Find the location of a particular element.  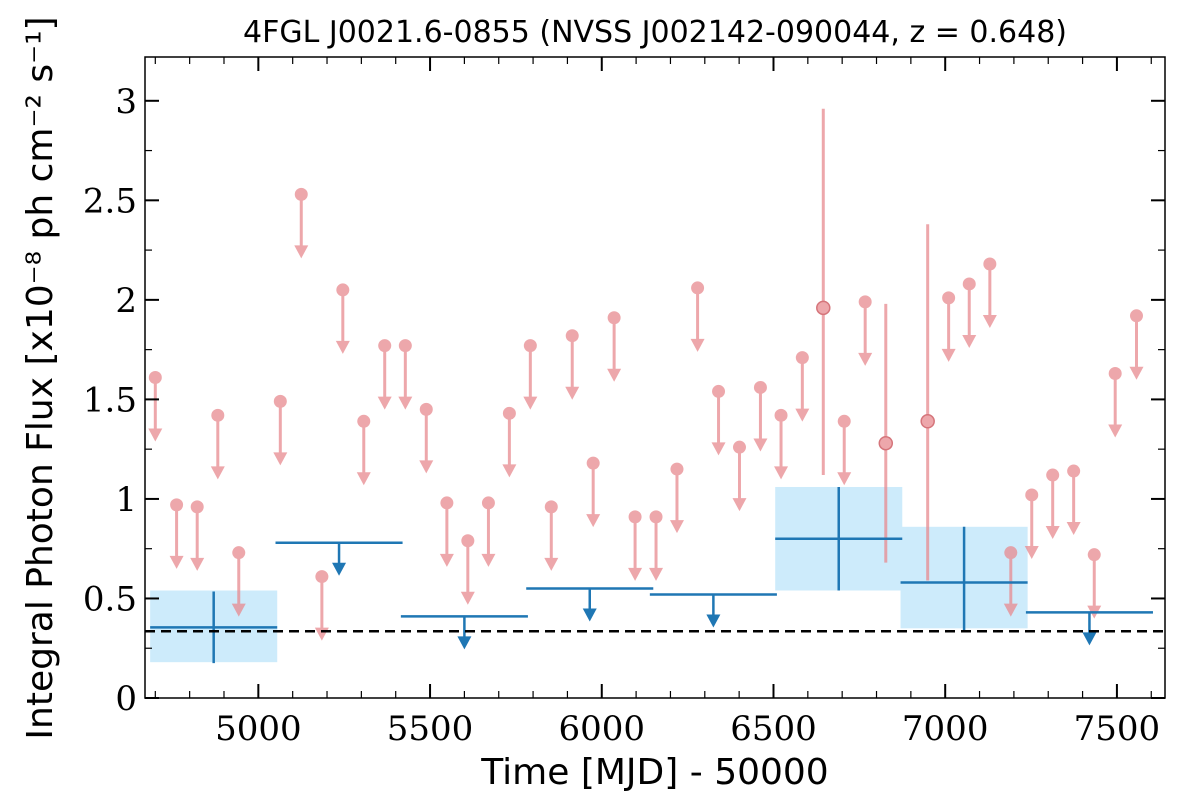

y-tick-label: 0 is located at coordinates (126, 699).